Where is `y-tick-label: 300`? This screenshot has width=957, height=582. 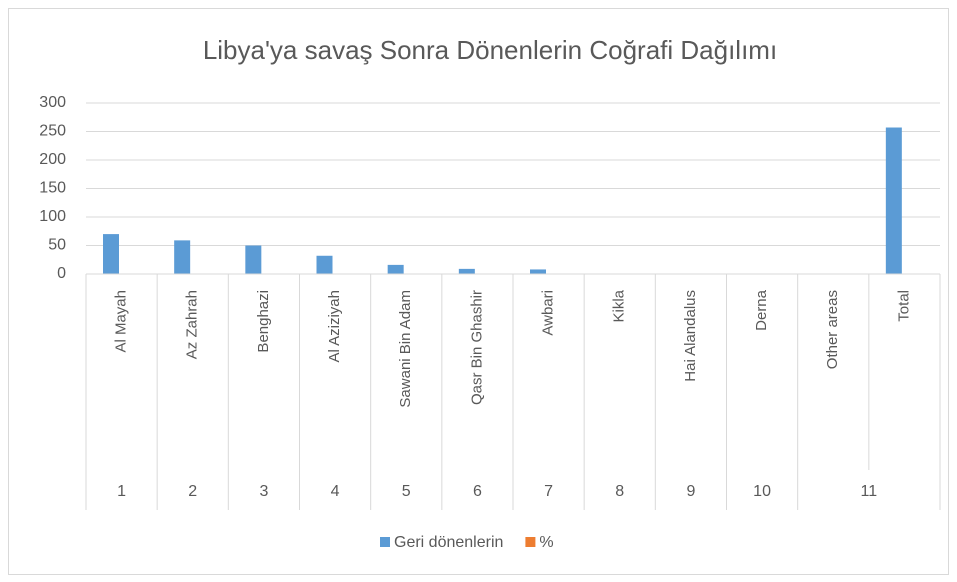 y-tick-label: 300 is located at coordinates (52, 102).